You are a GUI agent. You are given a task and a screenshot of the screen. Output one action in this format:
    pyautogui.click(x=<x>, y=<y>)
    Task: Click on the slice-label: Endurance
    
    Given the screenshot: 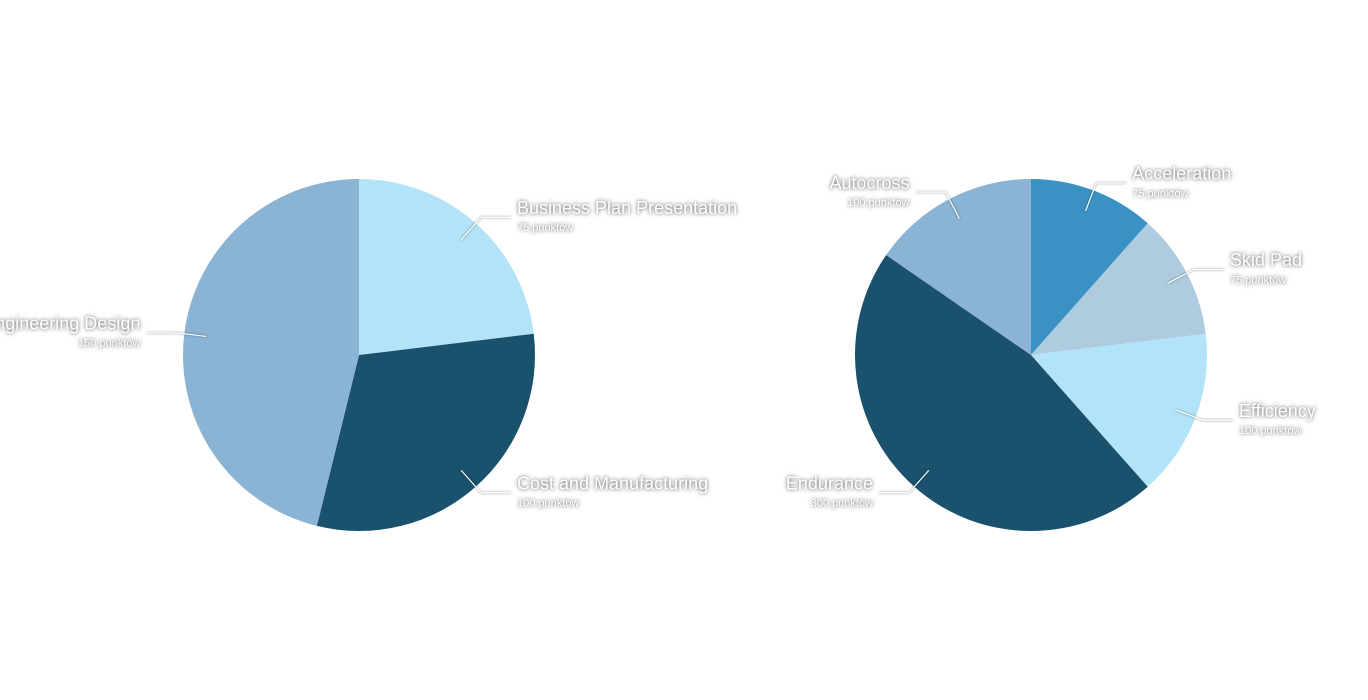 What is the action you would take?
    pyautogui.click(x=829, y=483)
    